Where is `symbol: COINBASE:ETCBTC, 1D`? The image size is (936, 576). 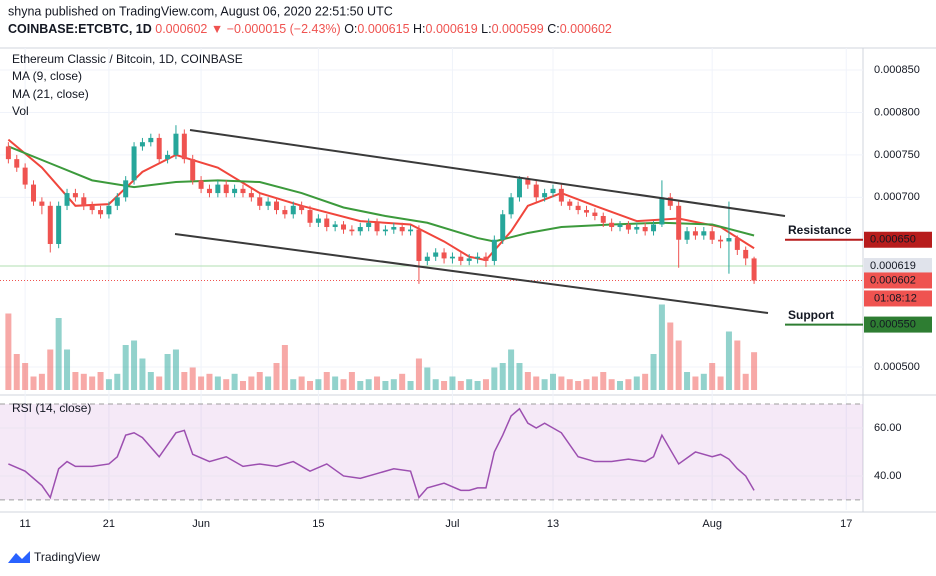 symbol: COINBASE:ETCBTC, 1D is located at coordinates (80, 29).